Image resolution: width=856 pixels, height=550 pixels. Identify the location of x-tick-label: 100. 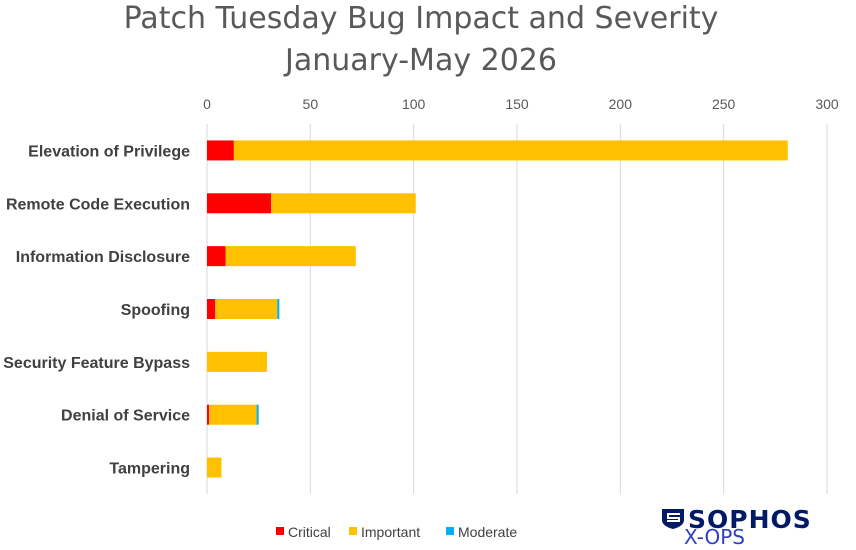
(414, 104).